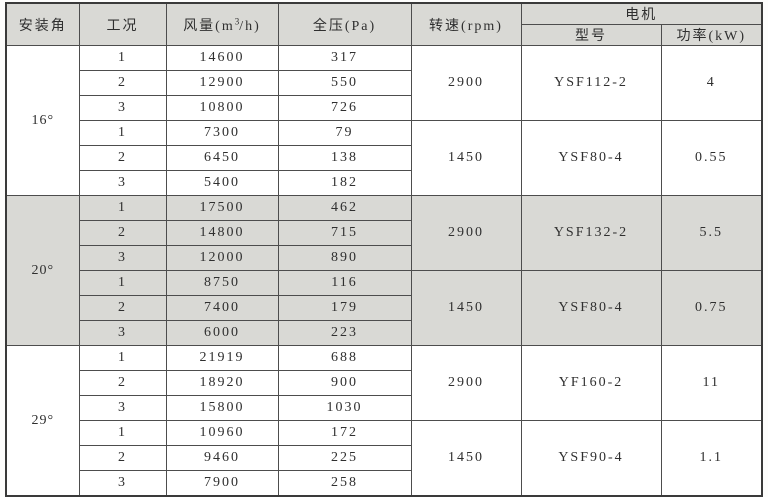 The width and height of the screenshot is (768, 497). What do you see at coordinates (222, 383) in the screenshot?
I see `airflow-cell: 18920` at bounding box center [222, 383].